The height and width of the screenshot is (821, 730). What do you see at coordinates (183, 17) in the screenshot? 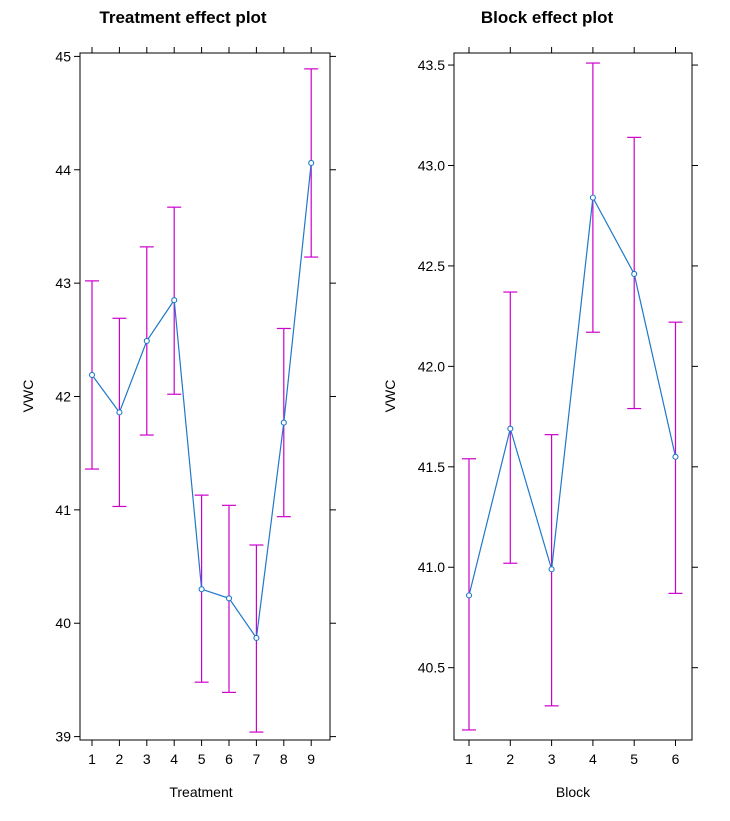
I see `treatment-chart-title: Treatment effect plot` at bounding box center [183, 17].